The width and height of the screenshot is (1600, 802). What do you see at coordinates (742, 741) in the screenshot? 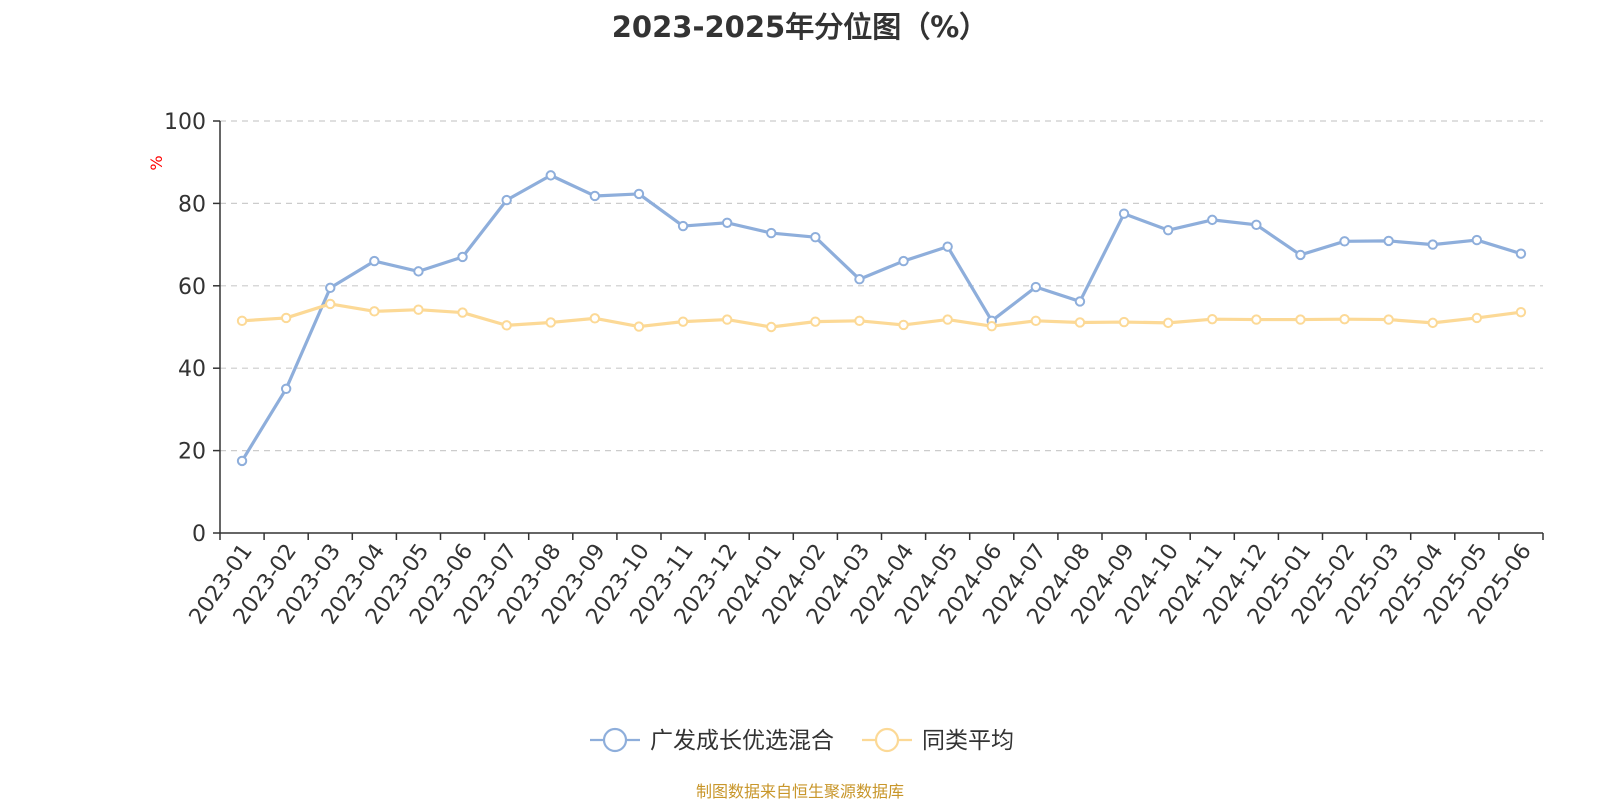
I see `legend-label: 广发成长优选混合` at bounding box center [742, 741].